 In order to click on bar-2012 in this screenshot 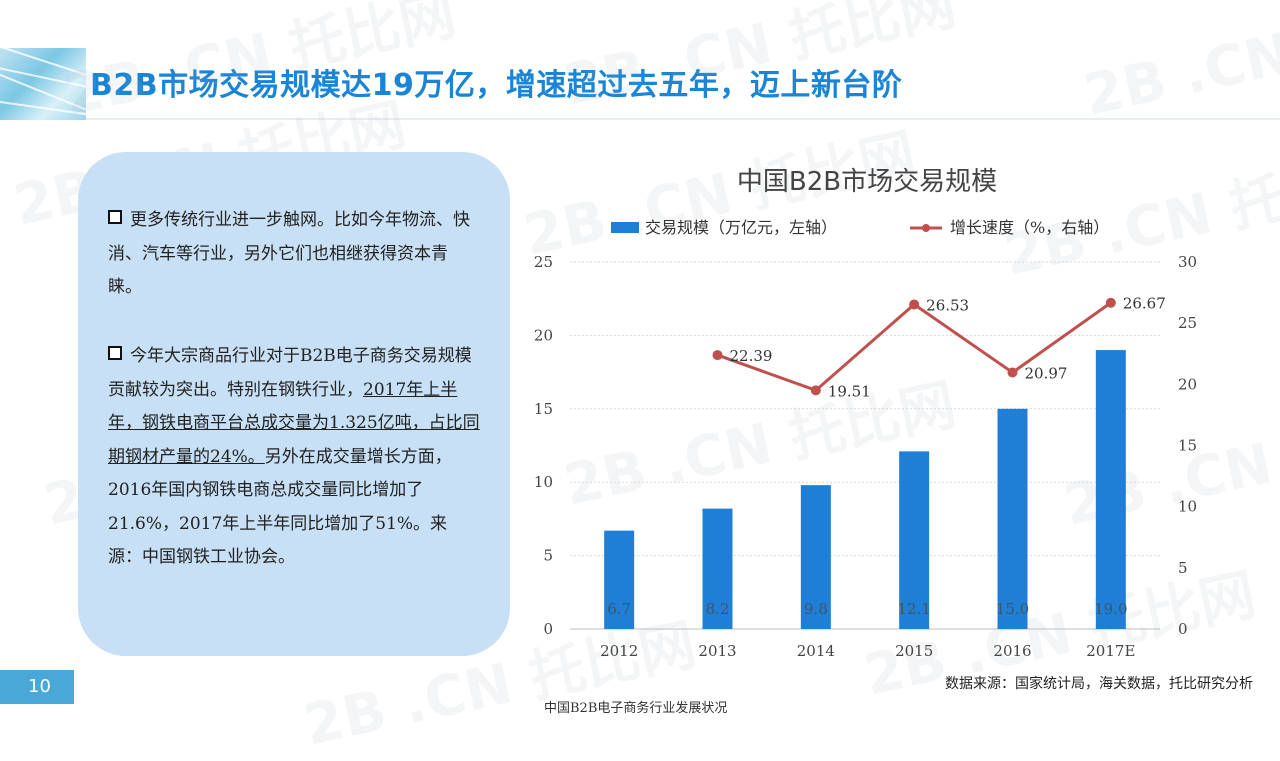, I will do `click(619, 579)`.